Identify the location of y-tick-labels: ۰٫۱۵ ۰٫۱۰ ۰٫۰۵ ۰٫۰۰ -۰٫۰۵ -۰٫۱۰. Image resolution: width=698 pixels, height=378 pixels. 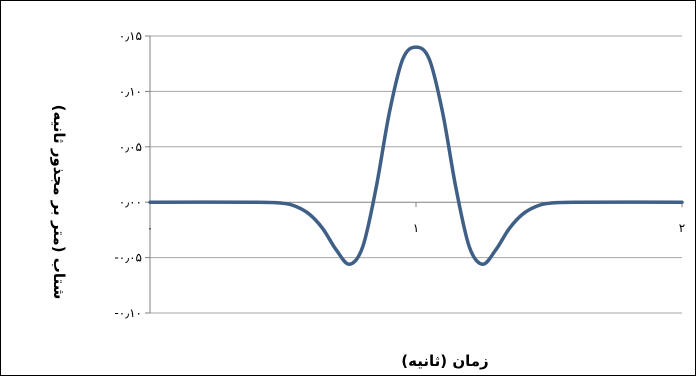
(128, 174).